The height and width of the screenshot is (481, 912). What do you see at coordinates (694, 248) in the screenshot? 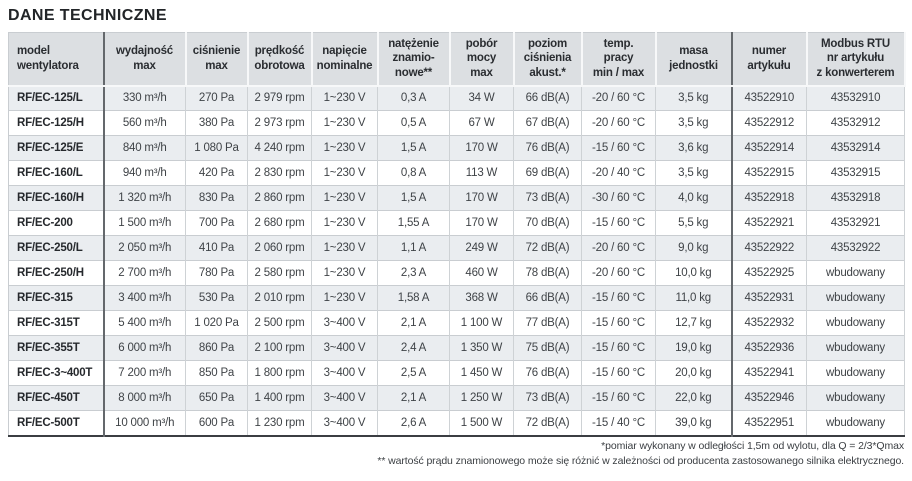
I see `cell-masa-jednostki: 9,0 kg` at bounding box center [694, 248].